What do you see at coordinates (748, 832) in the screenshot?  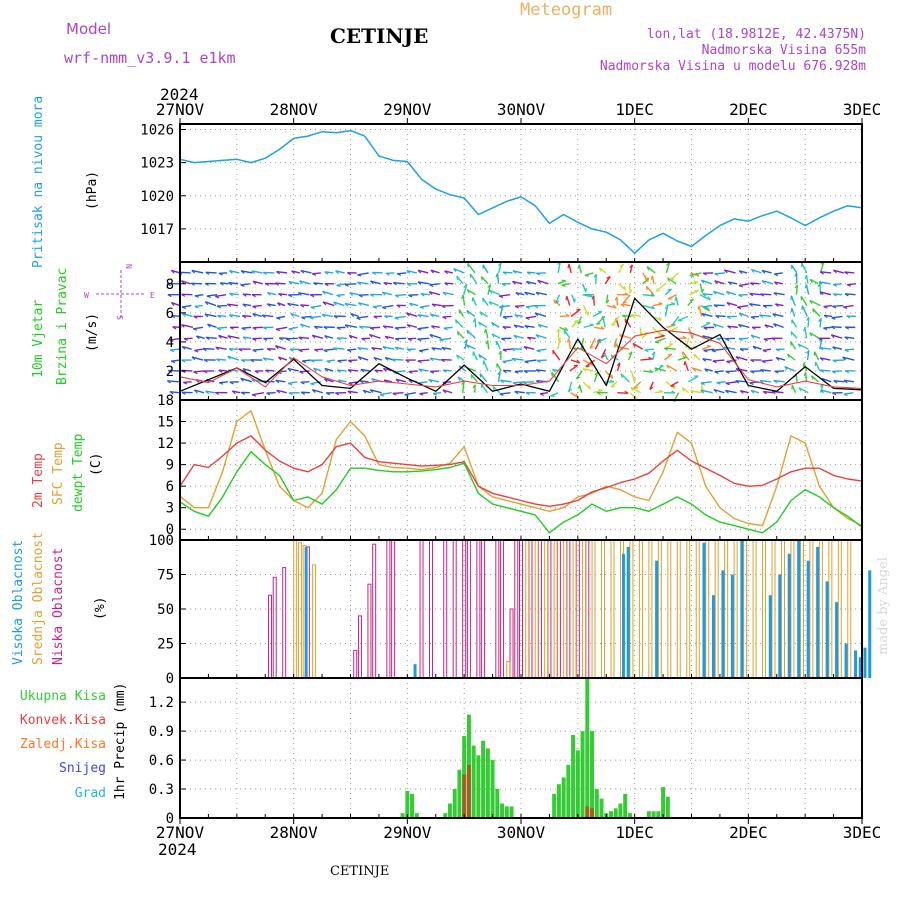 I see `x-tick-label-bottom: 2DEC` at bounding box center [748, 832].